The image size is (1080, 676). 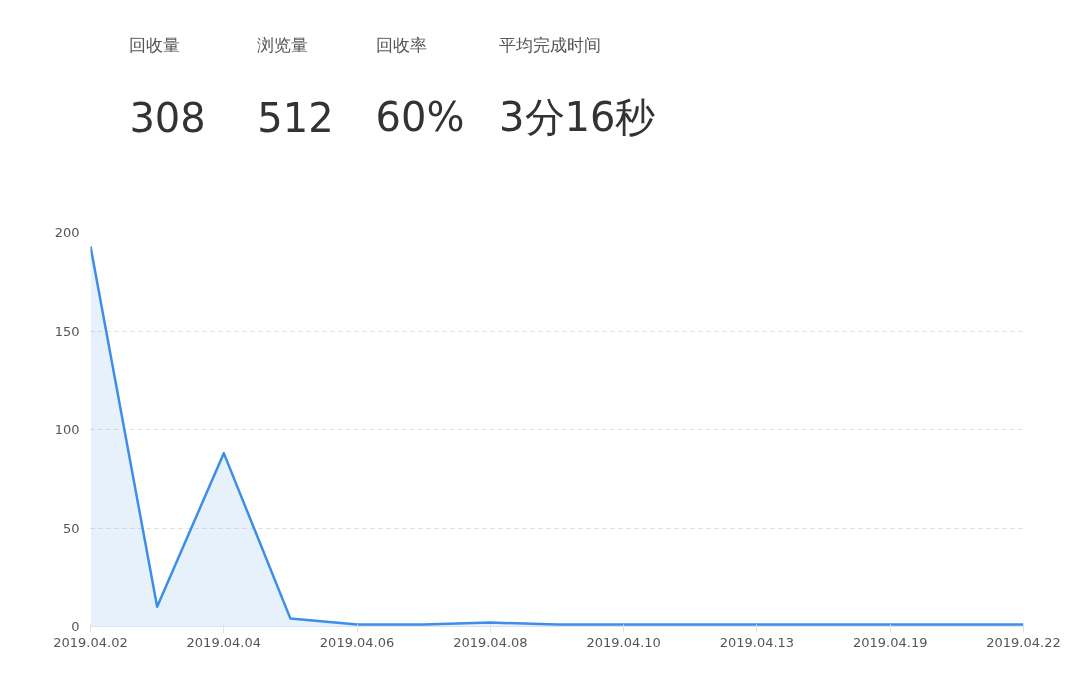 What do you see at coordinates (550, 45) in the screenshot?
I see `text: 平均完成时间` at bounding box center [550, 45].